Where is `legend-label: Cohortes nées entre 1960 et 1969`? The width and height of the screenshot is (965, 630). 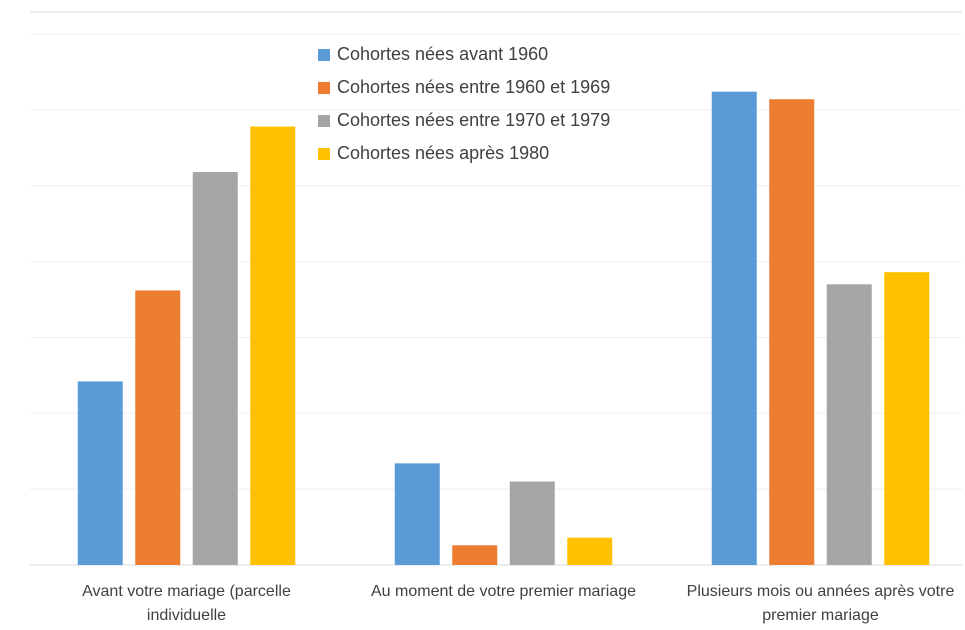 legend-label: Cohortes nées entre 1960 et 1969 is located at coordinates (473, 87).